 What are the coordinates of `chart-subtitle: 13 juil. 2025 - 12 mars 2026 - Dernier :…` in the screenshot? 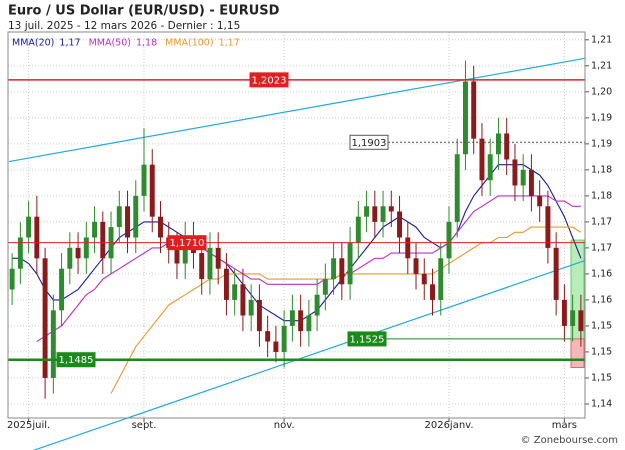 It's located at (124, 26).